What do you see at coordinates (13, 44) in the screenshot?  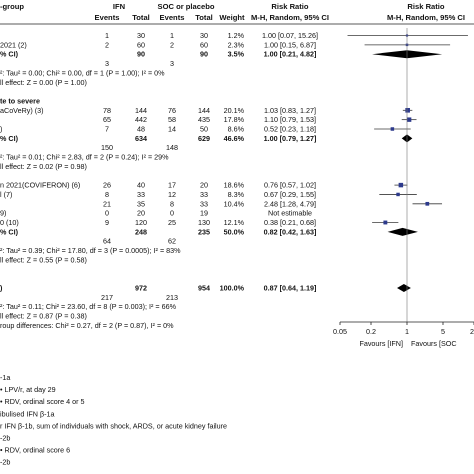 I see `row-label: 2021 (2)` at bounding box center [13, 44].